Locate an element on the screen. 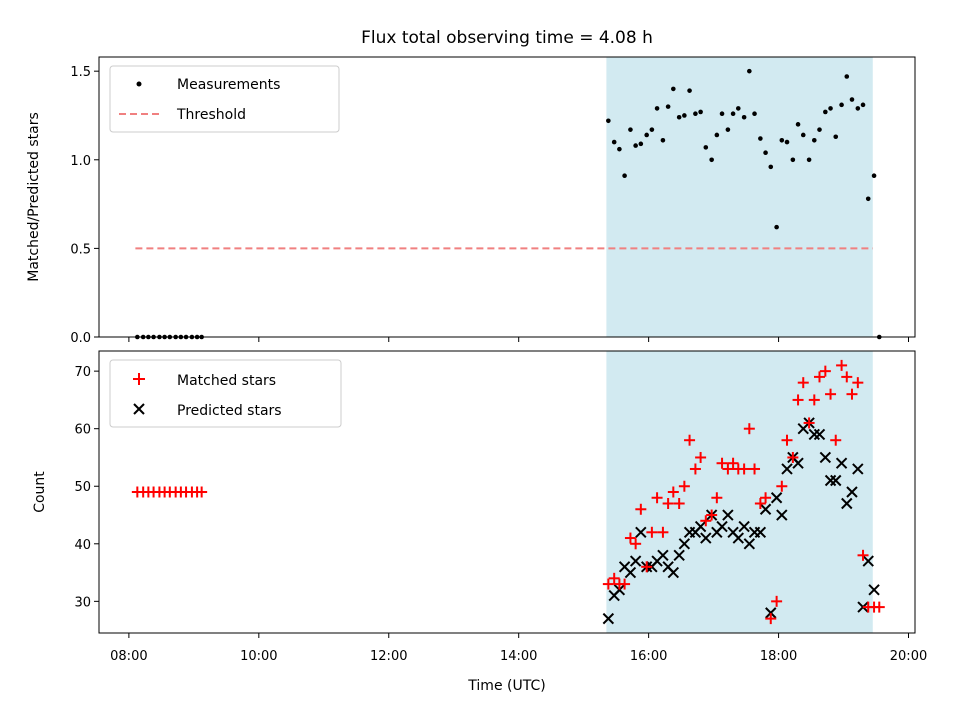 This screenshot has height=720, width=960. legend-threshold-label: Threshold is located at coordinates (211, 115).